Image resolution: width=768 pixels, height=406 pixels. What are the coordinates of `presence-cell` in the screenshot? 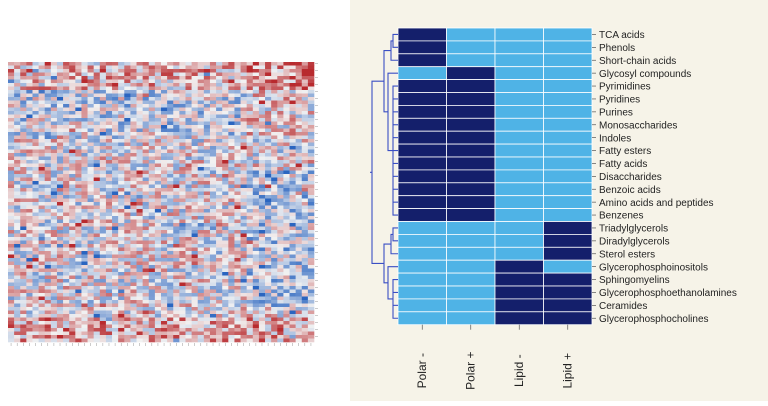 It's located at (568, 318).